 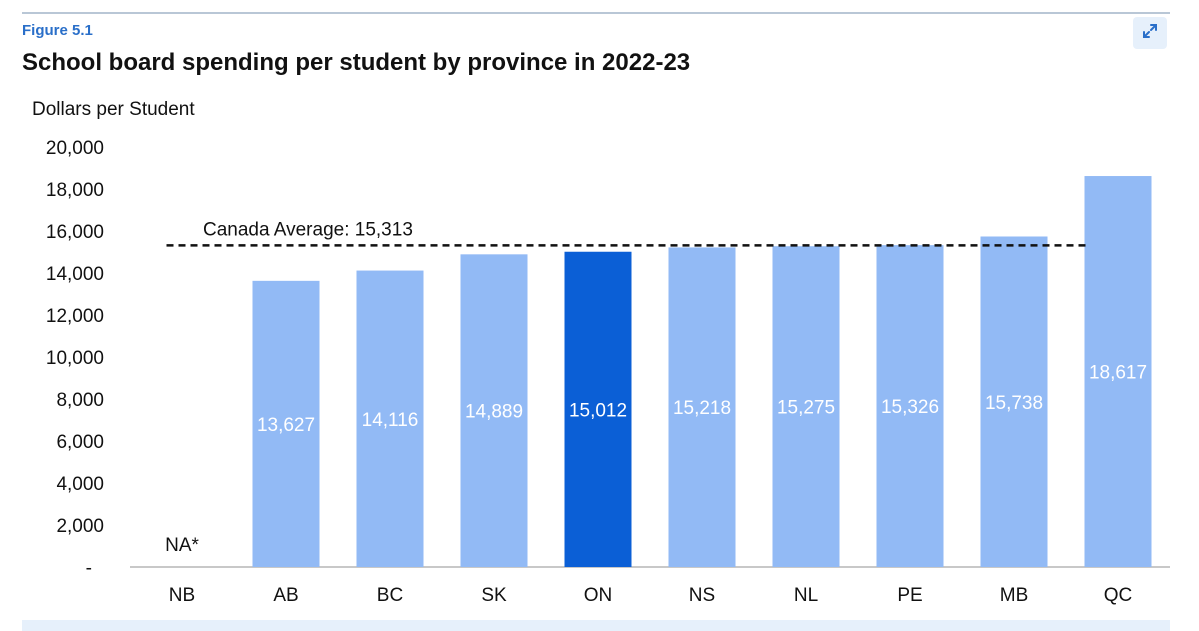 I want to click on x-tick-label-qc: QC, so click(x=1118, y=595).